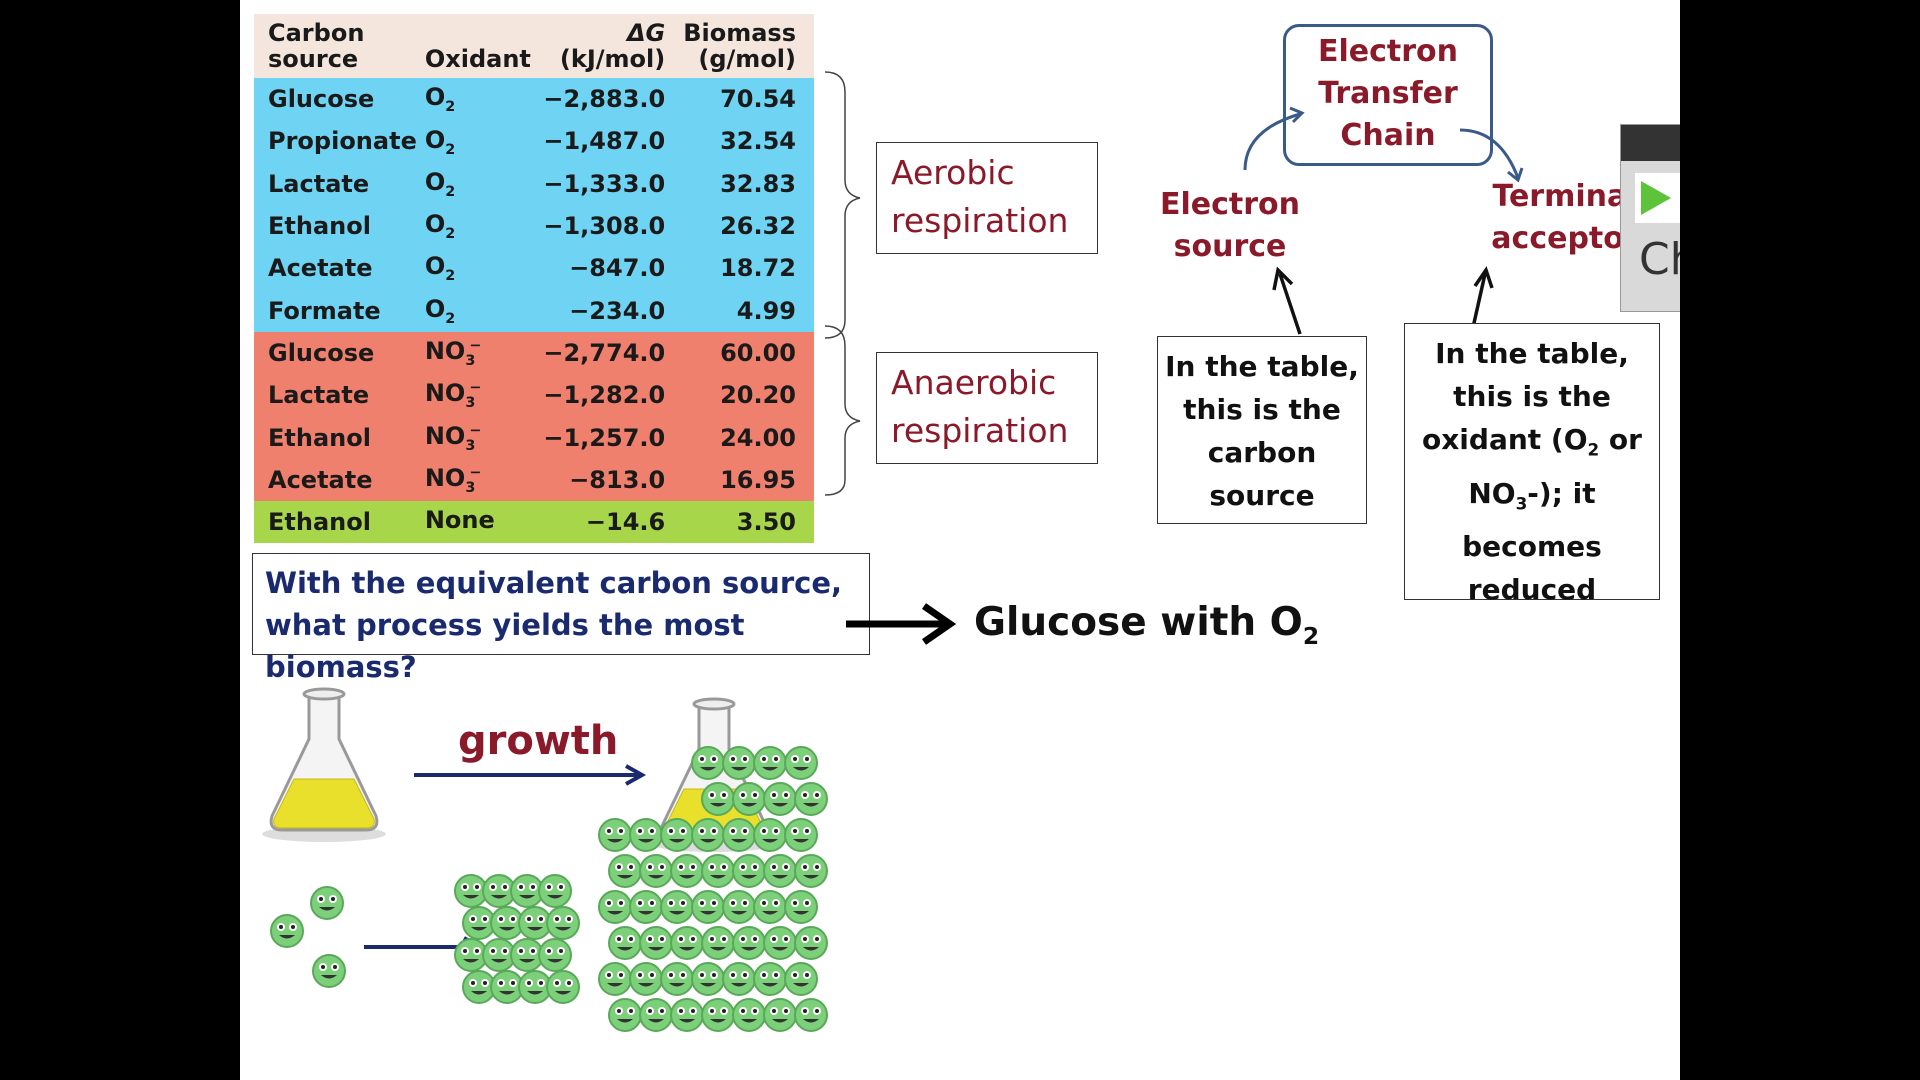 The width and height of the screenshot is (1920, 1080). I want to click on side-button-label: Ch, so click(1659, 259).